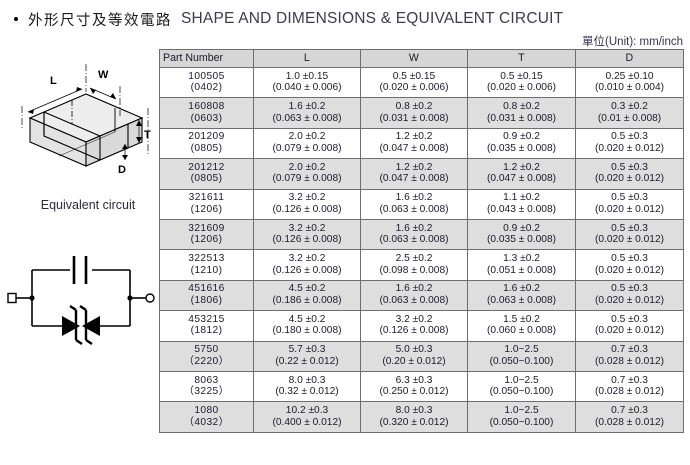 The width and height of the screenshot is (690, 465). I want to click on cell-dimension-w: 1.2 ±0.2 (0.047 ± 0.008), so click(414, 174).